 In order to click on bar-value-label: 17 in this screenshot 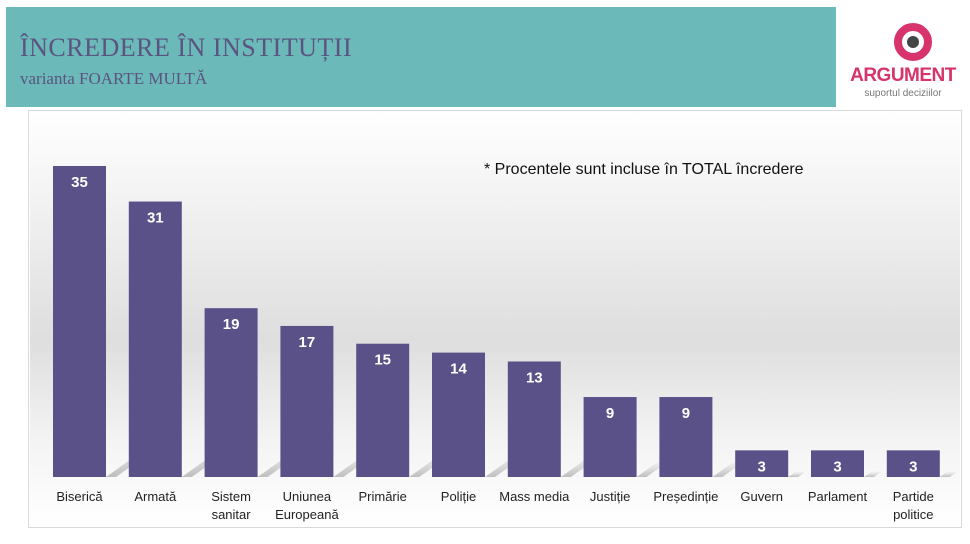, I will do `click(307, 342)`.